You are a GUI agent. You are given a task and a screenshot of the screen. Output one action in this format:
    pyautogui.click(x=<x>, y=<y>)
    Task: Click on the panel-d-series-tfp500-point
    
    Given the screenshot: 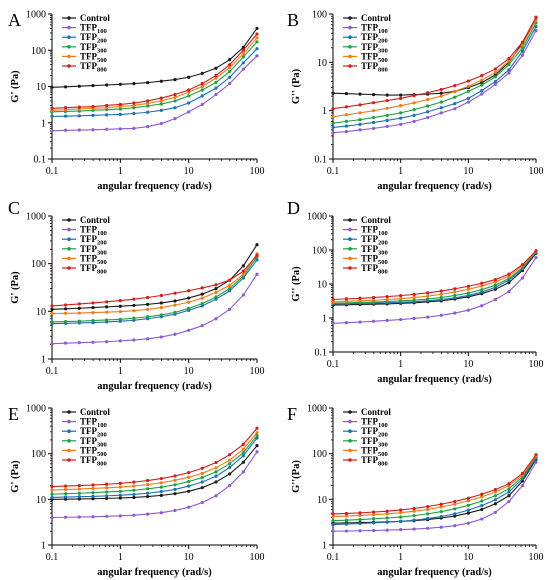 What is the action you would take?
    pyautogui.click(x=333, y=302)
    